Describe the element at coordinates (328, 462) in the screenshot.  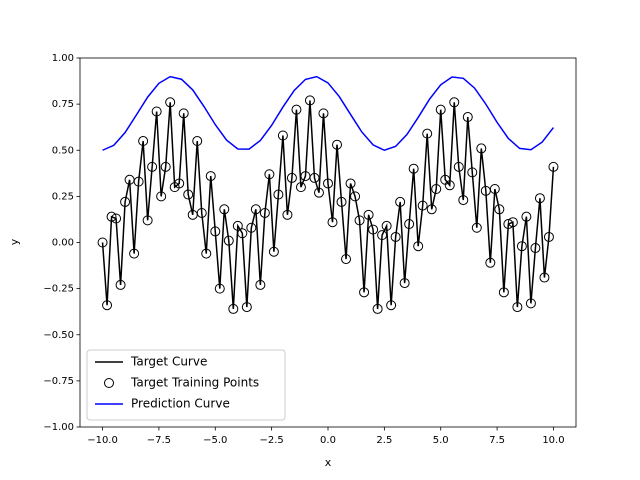
I see `x-axis-label: x` at that location.